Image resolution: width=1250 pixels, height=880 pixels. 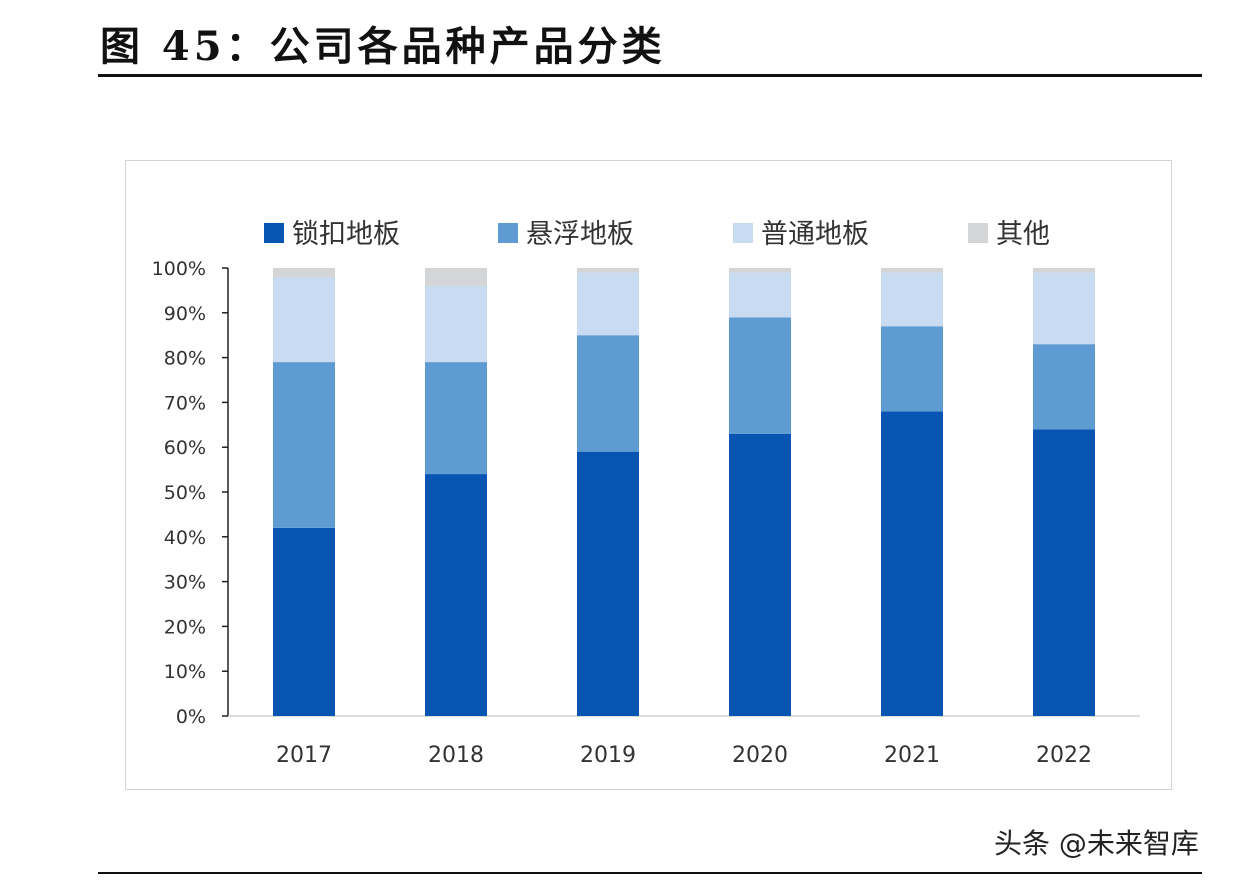 I want to click on y-tick-label: 70%, so click(x=185, y=403).